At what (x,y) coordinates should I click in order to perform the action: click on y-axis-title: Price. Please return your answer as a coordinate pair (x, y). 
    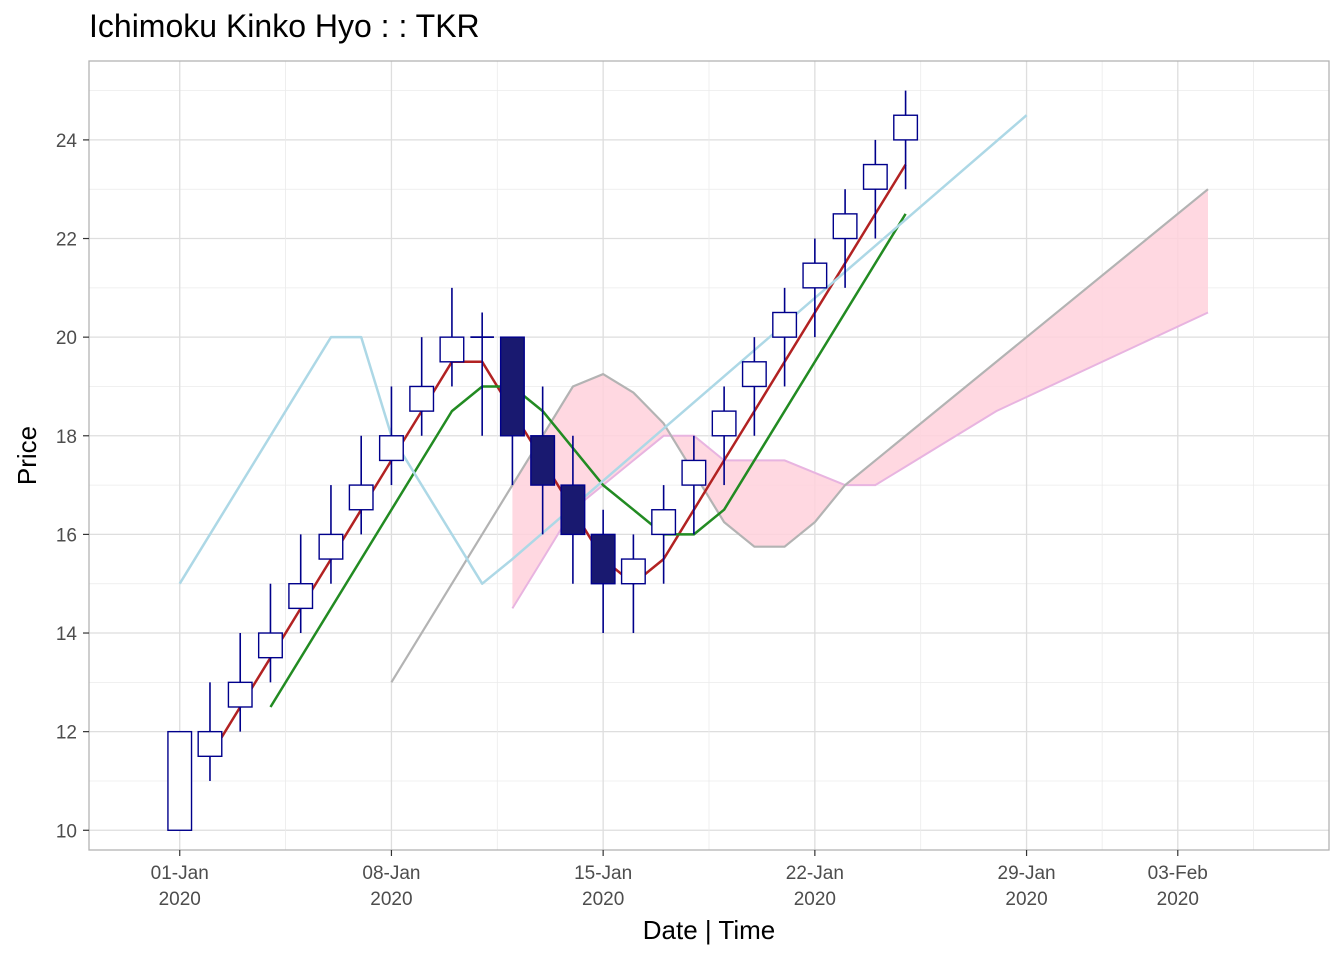
    Looking at the image, I should click on (27, 455).